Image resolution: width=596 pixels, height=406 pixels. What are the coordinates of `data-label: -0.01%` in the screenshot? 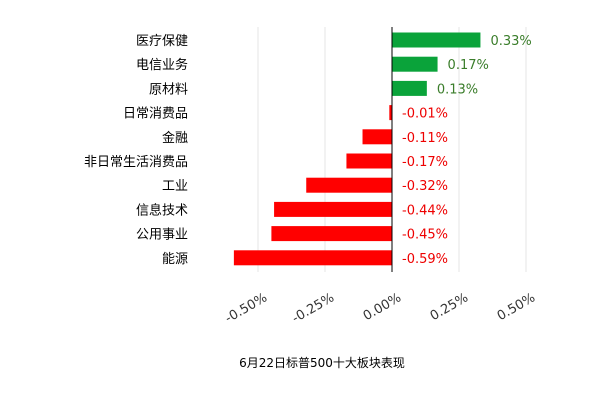 It's located at (425, 114).